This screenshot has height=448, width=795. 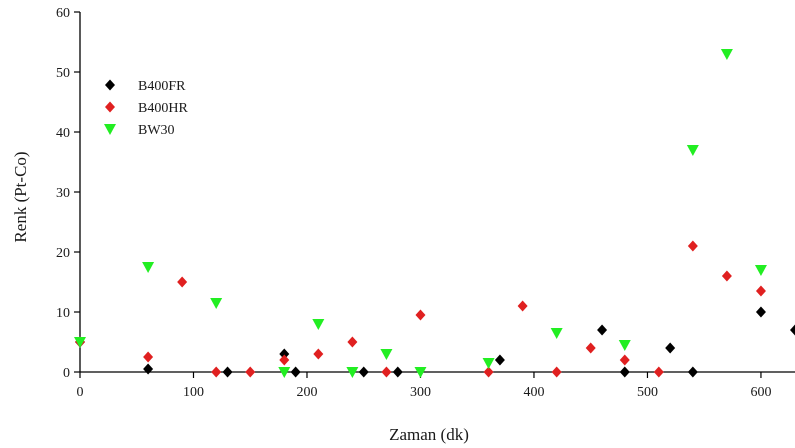 I want to click on x-axis-ticks: 0 100 200 300 400 500 600, so click(x=424, y=386).